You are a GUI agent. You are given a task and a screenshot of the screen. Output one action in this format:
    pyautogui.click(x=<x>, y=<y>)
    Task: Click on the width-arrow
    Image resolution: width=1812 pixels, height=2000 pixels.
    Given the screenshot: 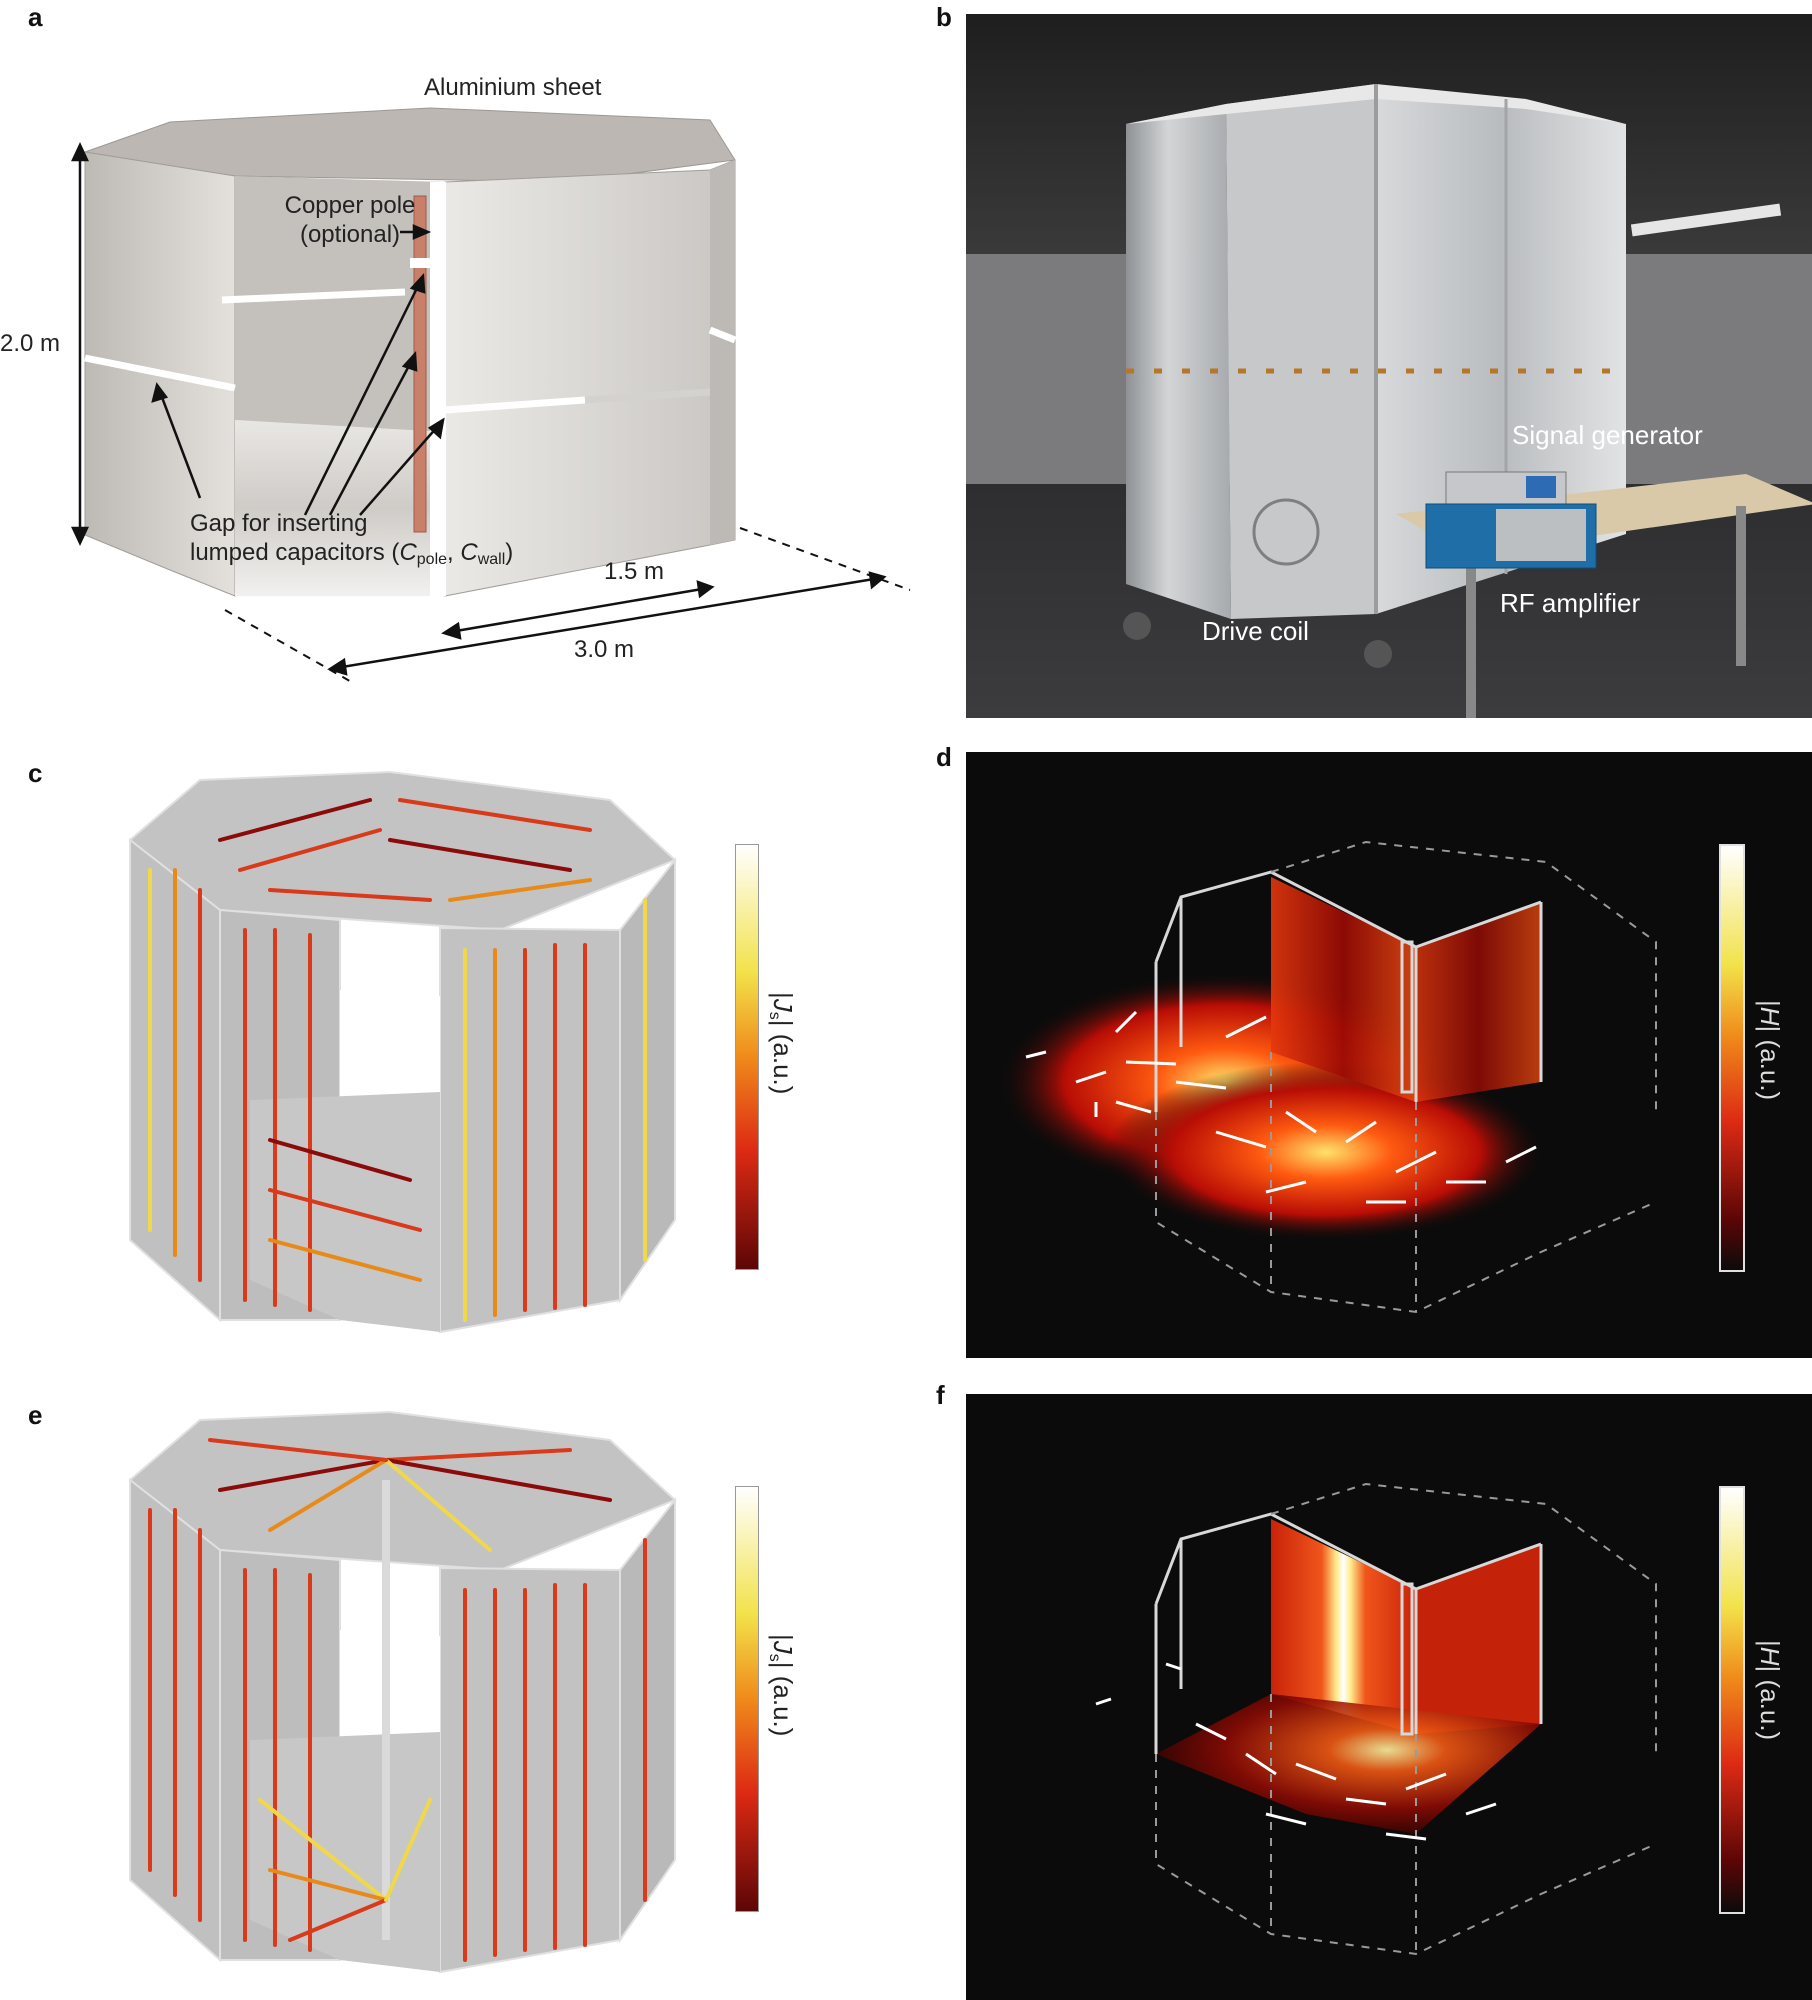 What is the action you would take?
    pyautogui.click(x=608, y=623)
    